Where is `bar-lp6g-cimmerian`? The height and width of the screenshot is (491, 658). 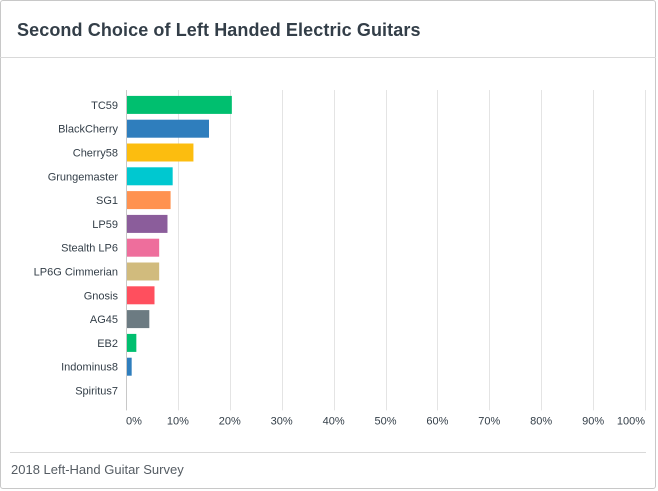
bar-lp6g-cimmerian is located at coordinates (143, 271).